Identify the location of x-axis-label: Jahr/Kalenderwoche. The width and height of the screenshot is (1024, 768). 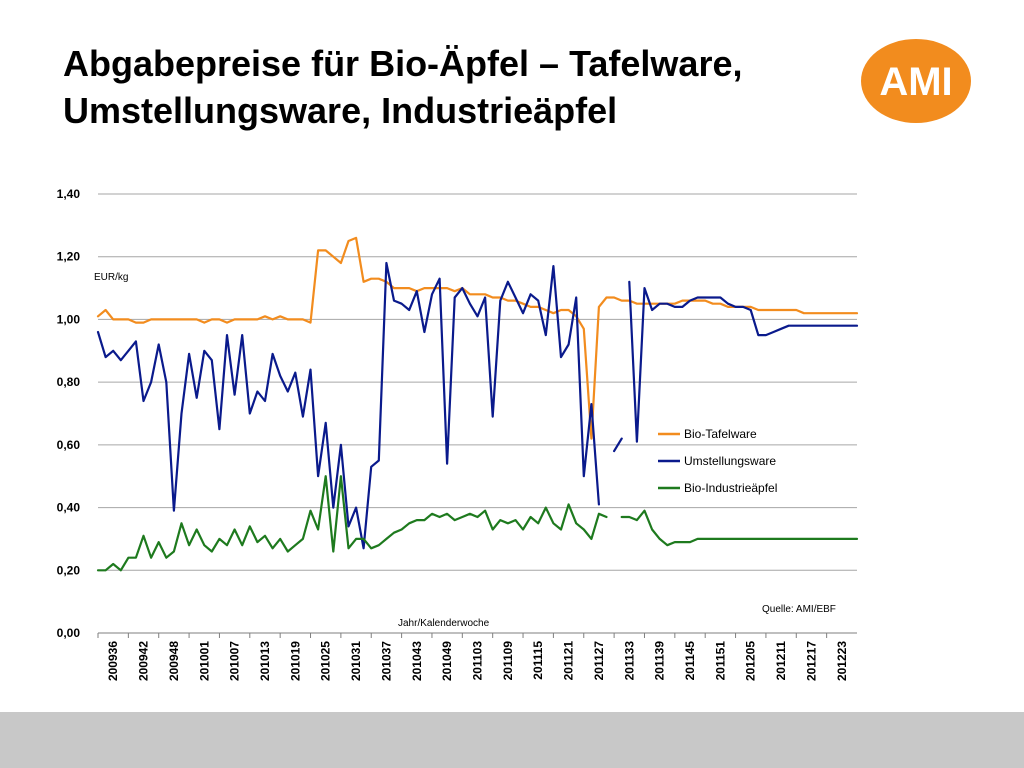
(444, 623).